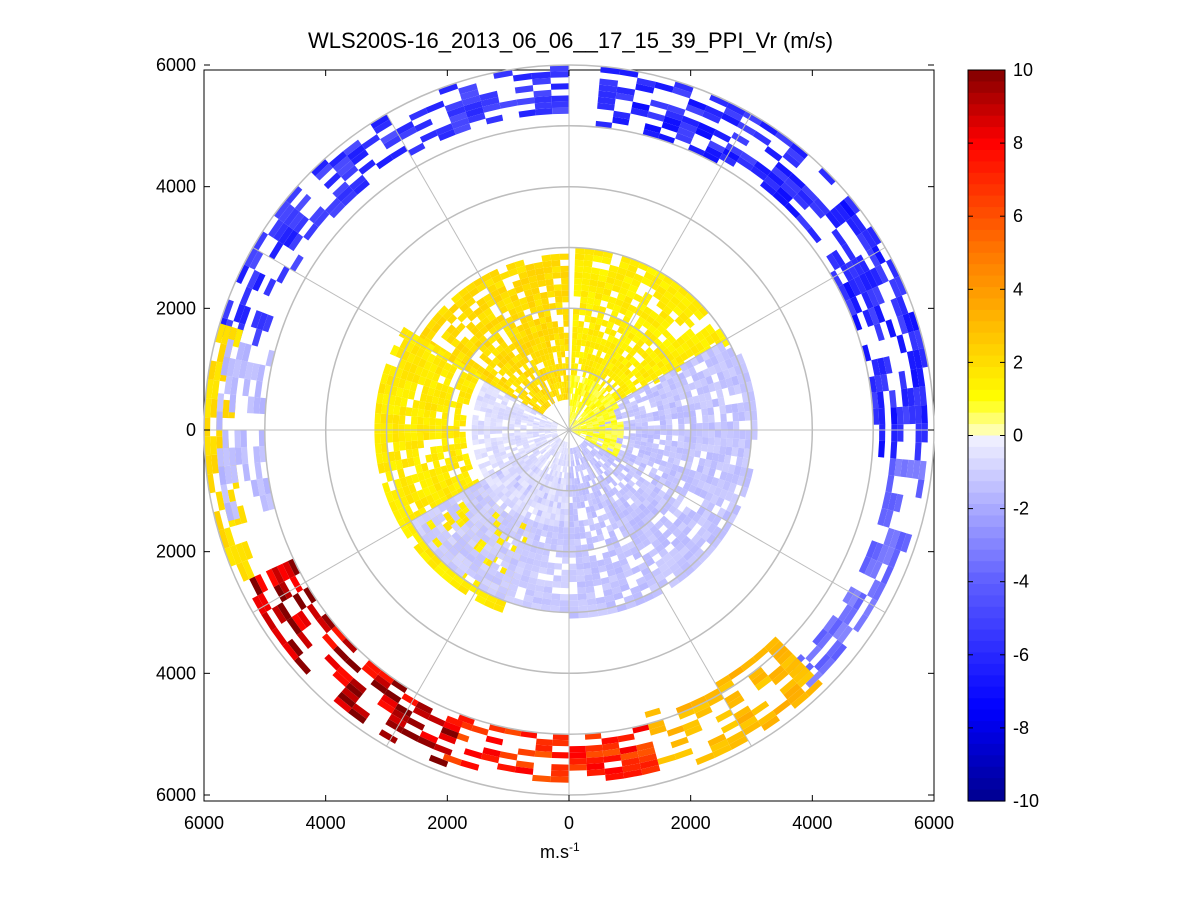 Image resolution: width=1201 pixels, height=906 pixels. What do you see at coordinates (934, 823) in the screenshot?
I see `x-tick-label: 6000` at bounding box center [934, 823].